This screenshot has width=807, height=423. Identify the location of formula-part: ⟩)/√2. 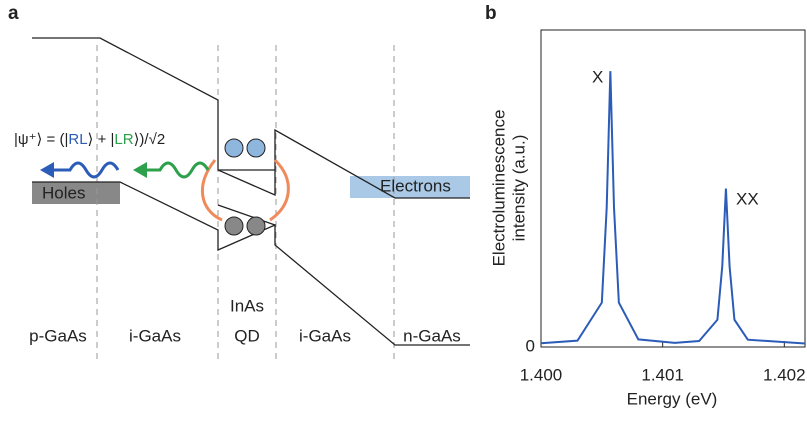
(150, 139).